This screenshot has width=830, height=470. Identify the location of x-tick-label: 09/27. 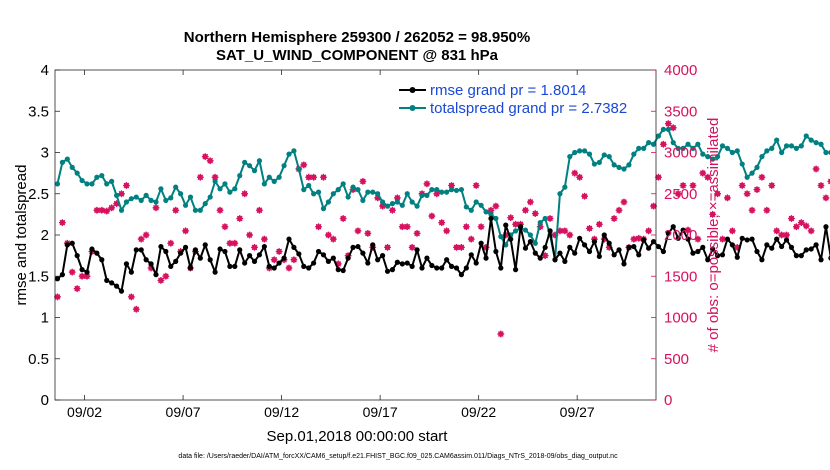
(577, 412).